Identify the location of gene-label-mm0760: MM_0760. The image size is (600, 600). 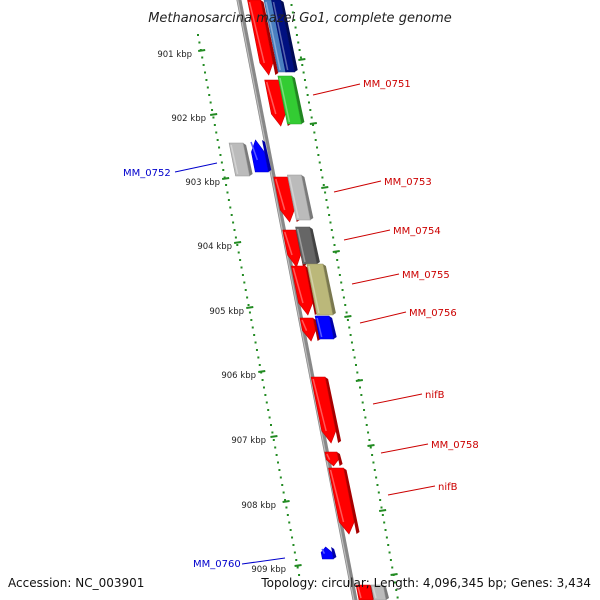
(217, 564).